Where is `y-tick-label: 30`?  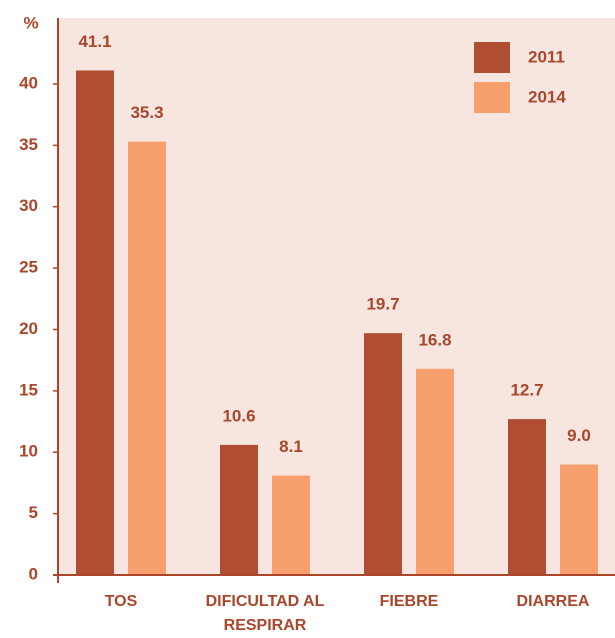
y-tick-label: 30 is located at coordinates (28, 205).